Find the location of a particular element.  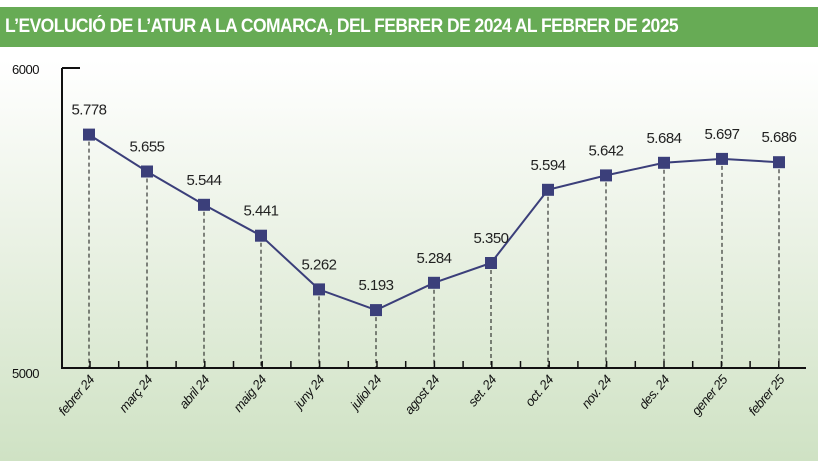

x-tick-label: set. 24 is located at coordinates (482, 390).